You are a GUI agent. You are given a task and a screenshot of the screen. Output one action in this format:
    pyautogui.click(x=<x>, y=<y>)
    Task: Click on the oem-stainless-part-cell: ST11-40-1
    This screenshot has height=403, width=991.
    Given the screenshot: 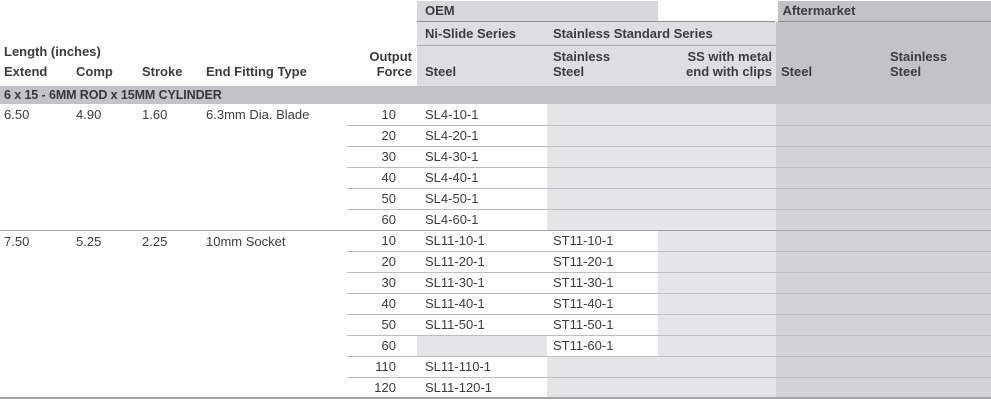 What is the action you would take?
    pyautogui.click(x=602, y=303)
    